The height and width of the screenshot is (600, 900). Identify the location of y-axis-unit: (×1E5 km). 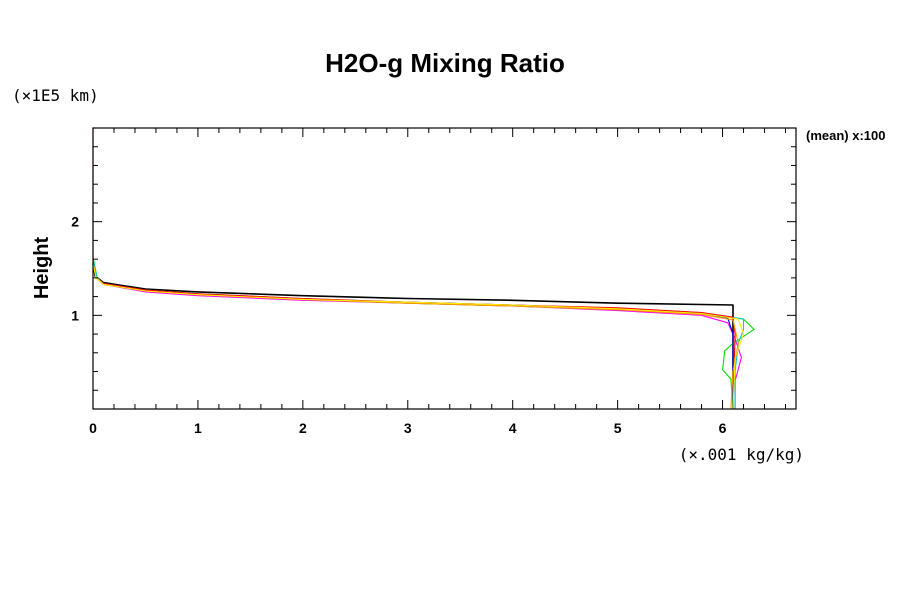
(55, 95).